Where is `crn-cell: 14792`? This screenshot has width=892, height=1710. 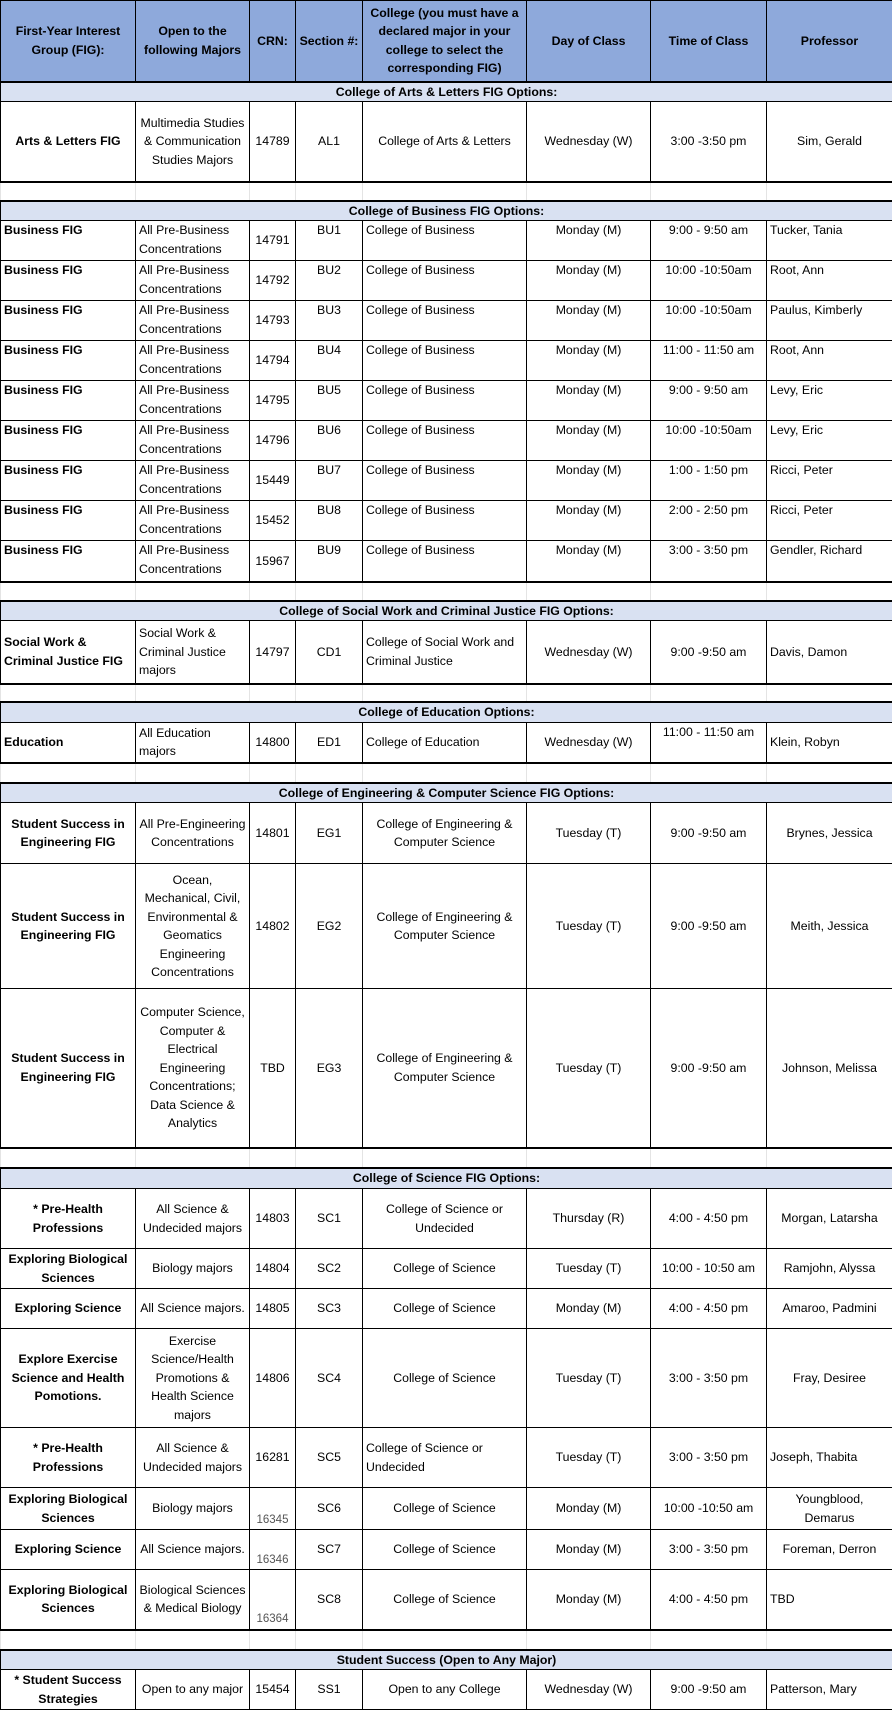
crn-cell: 14792 is located at coordinates (273, 281).